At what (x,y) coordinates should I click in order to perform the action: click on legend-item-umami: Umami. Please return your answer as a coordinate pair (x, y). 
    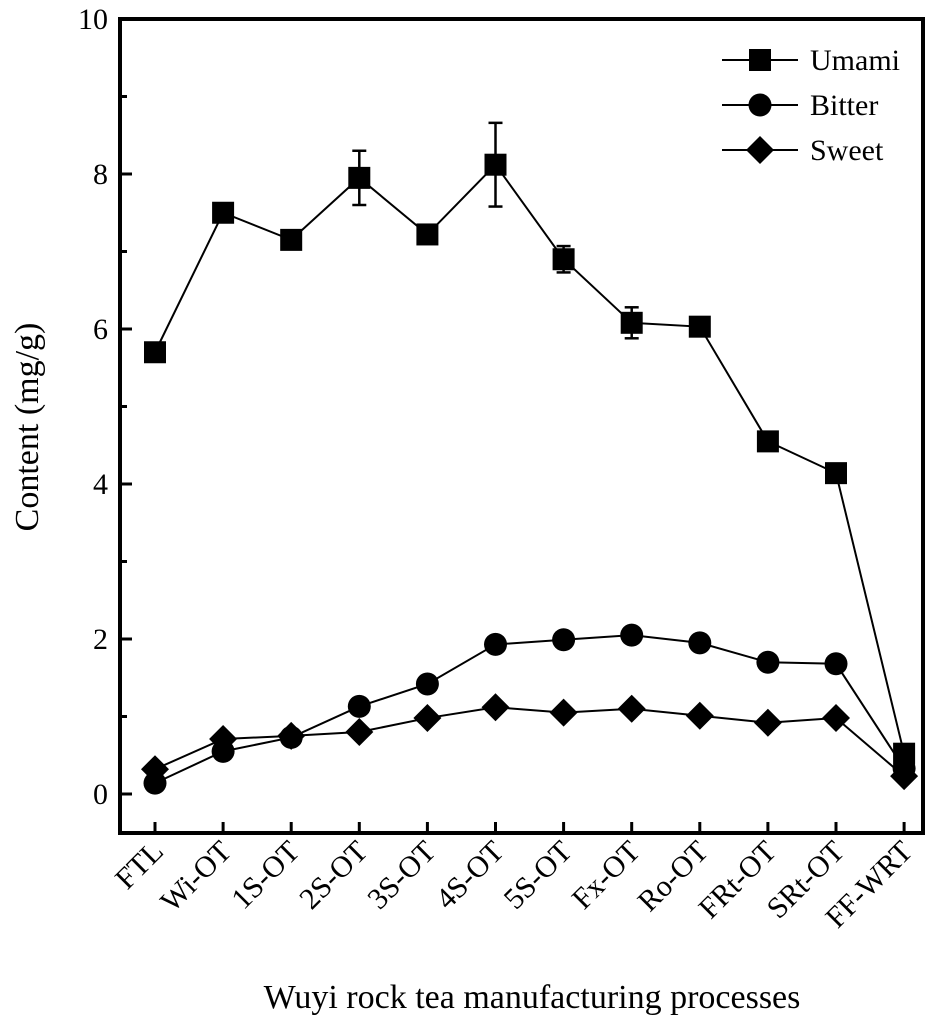
    Looking at the image, I should click on (811, 60).